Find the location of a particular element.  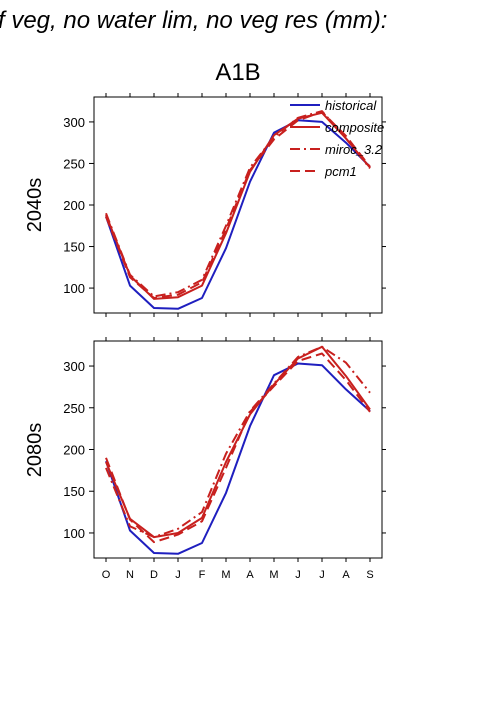

row-label-2080s: 2080s is located at coordinates (35, 450).